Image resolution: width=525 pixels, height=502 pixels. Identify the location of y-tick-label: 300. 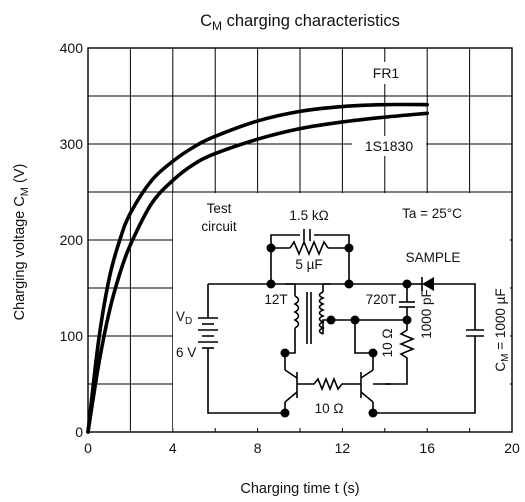
(72, 144).